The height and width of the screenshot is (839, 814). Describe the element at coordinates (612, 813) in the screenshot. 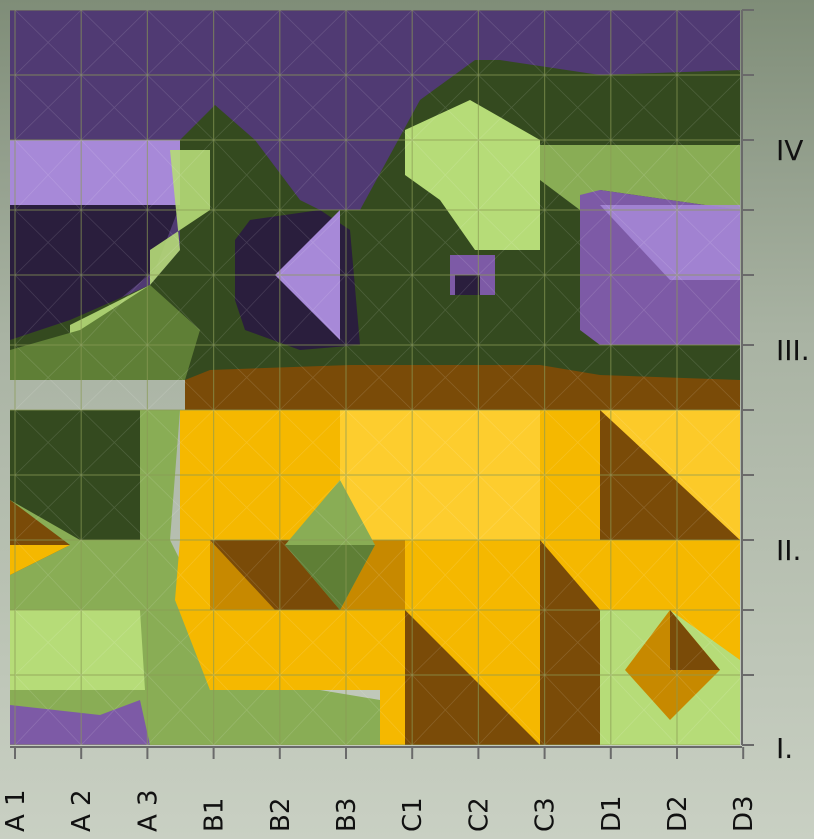

I see `x-tick-label-9: D1` at that location.